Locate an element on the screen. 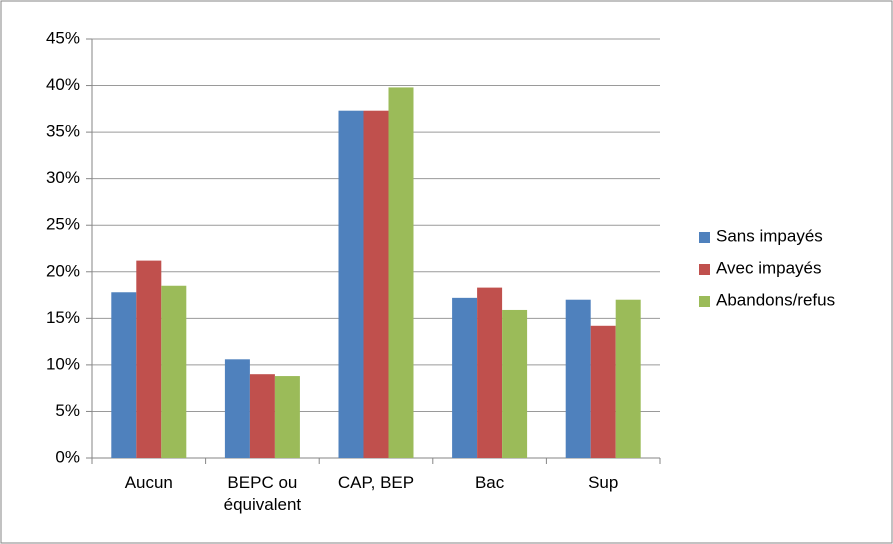 Image resolution: width=893 pixels, height=544 pixels. legend-label: Abandons/refus is located at coordinates (775, 299).